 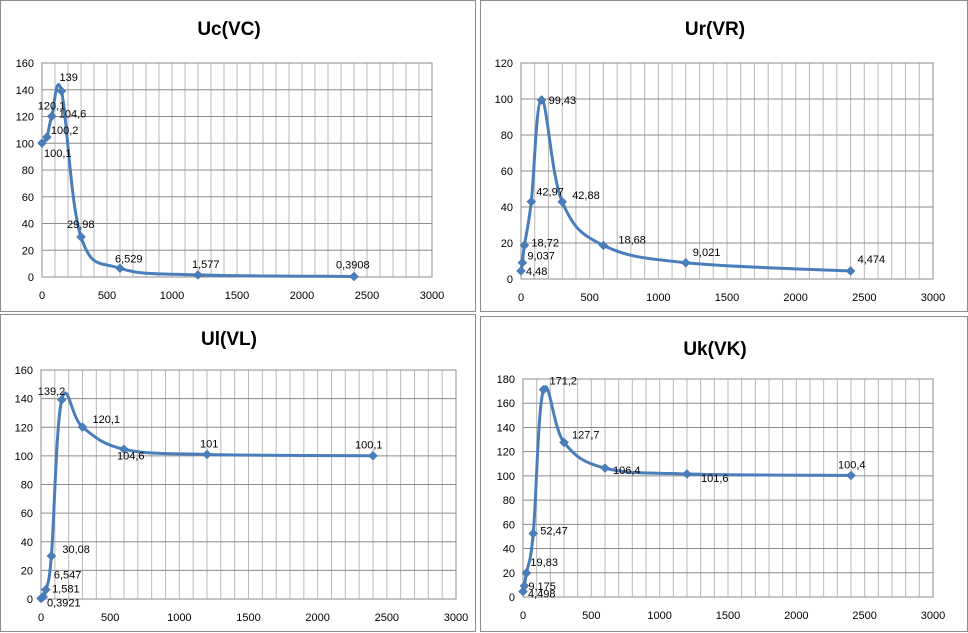 What do you see at coordinates (715, 479) in the screenshot?
I see `data-label: 101,6` at bounding box center [715, 479].